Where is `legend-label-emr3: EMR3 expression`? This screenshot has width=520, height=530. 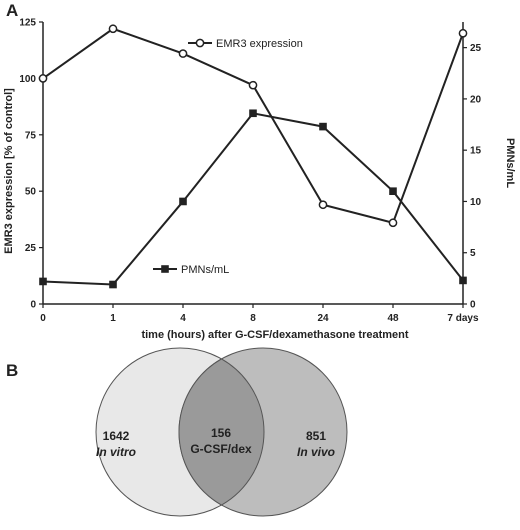
legend-label-emr3: EMR3 expression is located at coordinates (259, 44).